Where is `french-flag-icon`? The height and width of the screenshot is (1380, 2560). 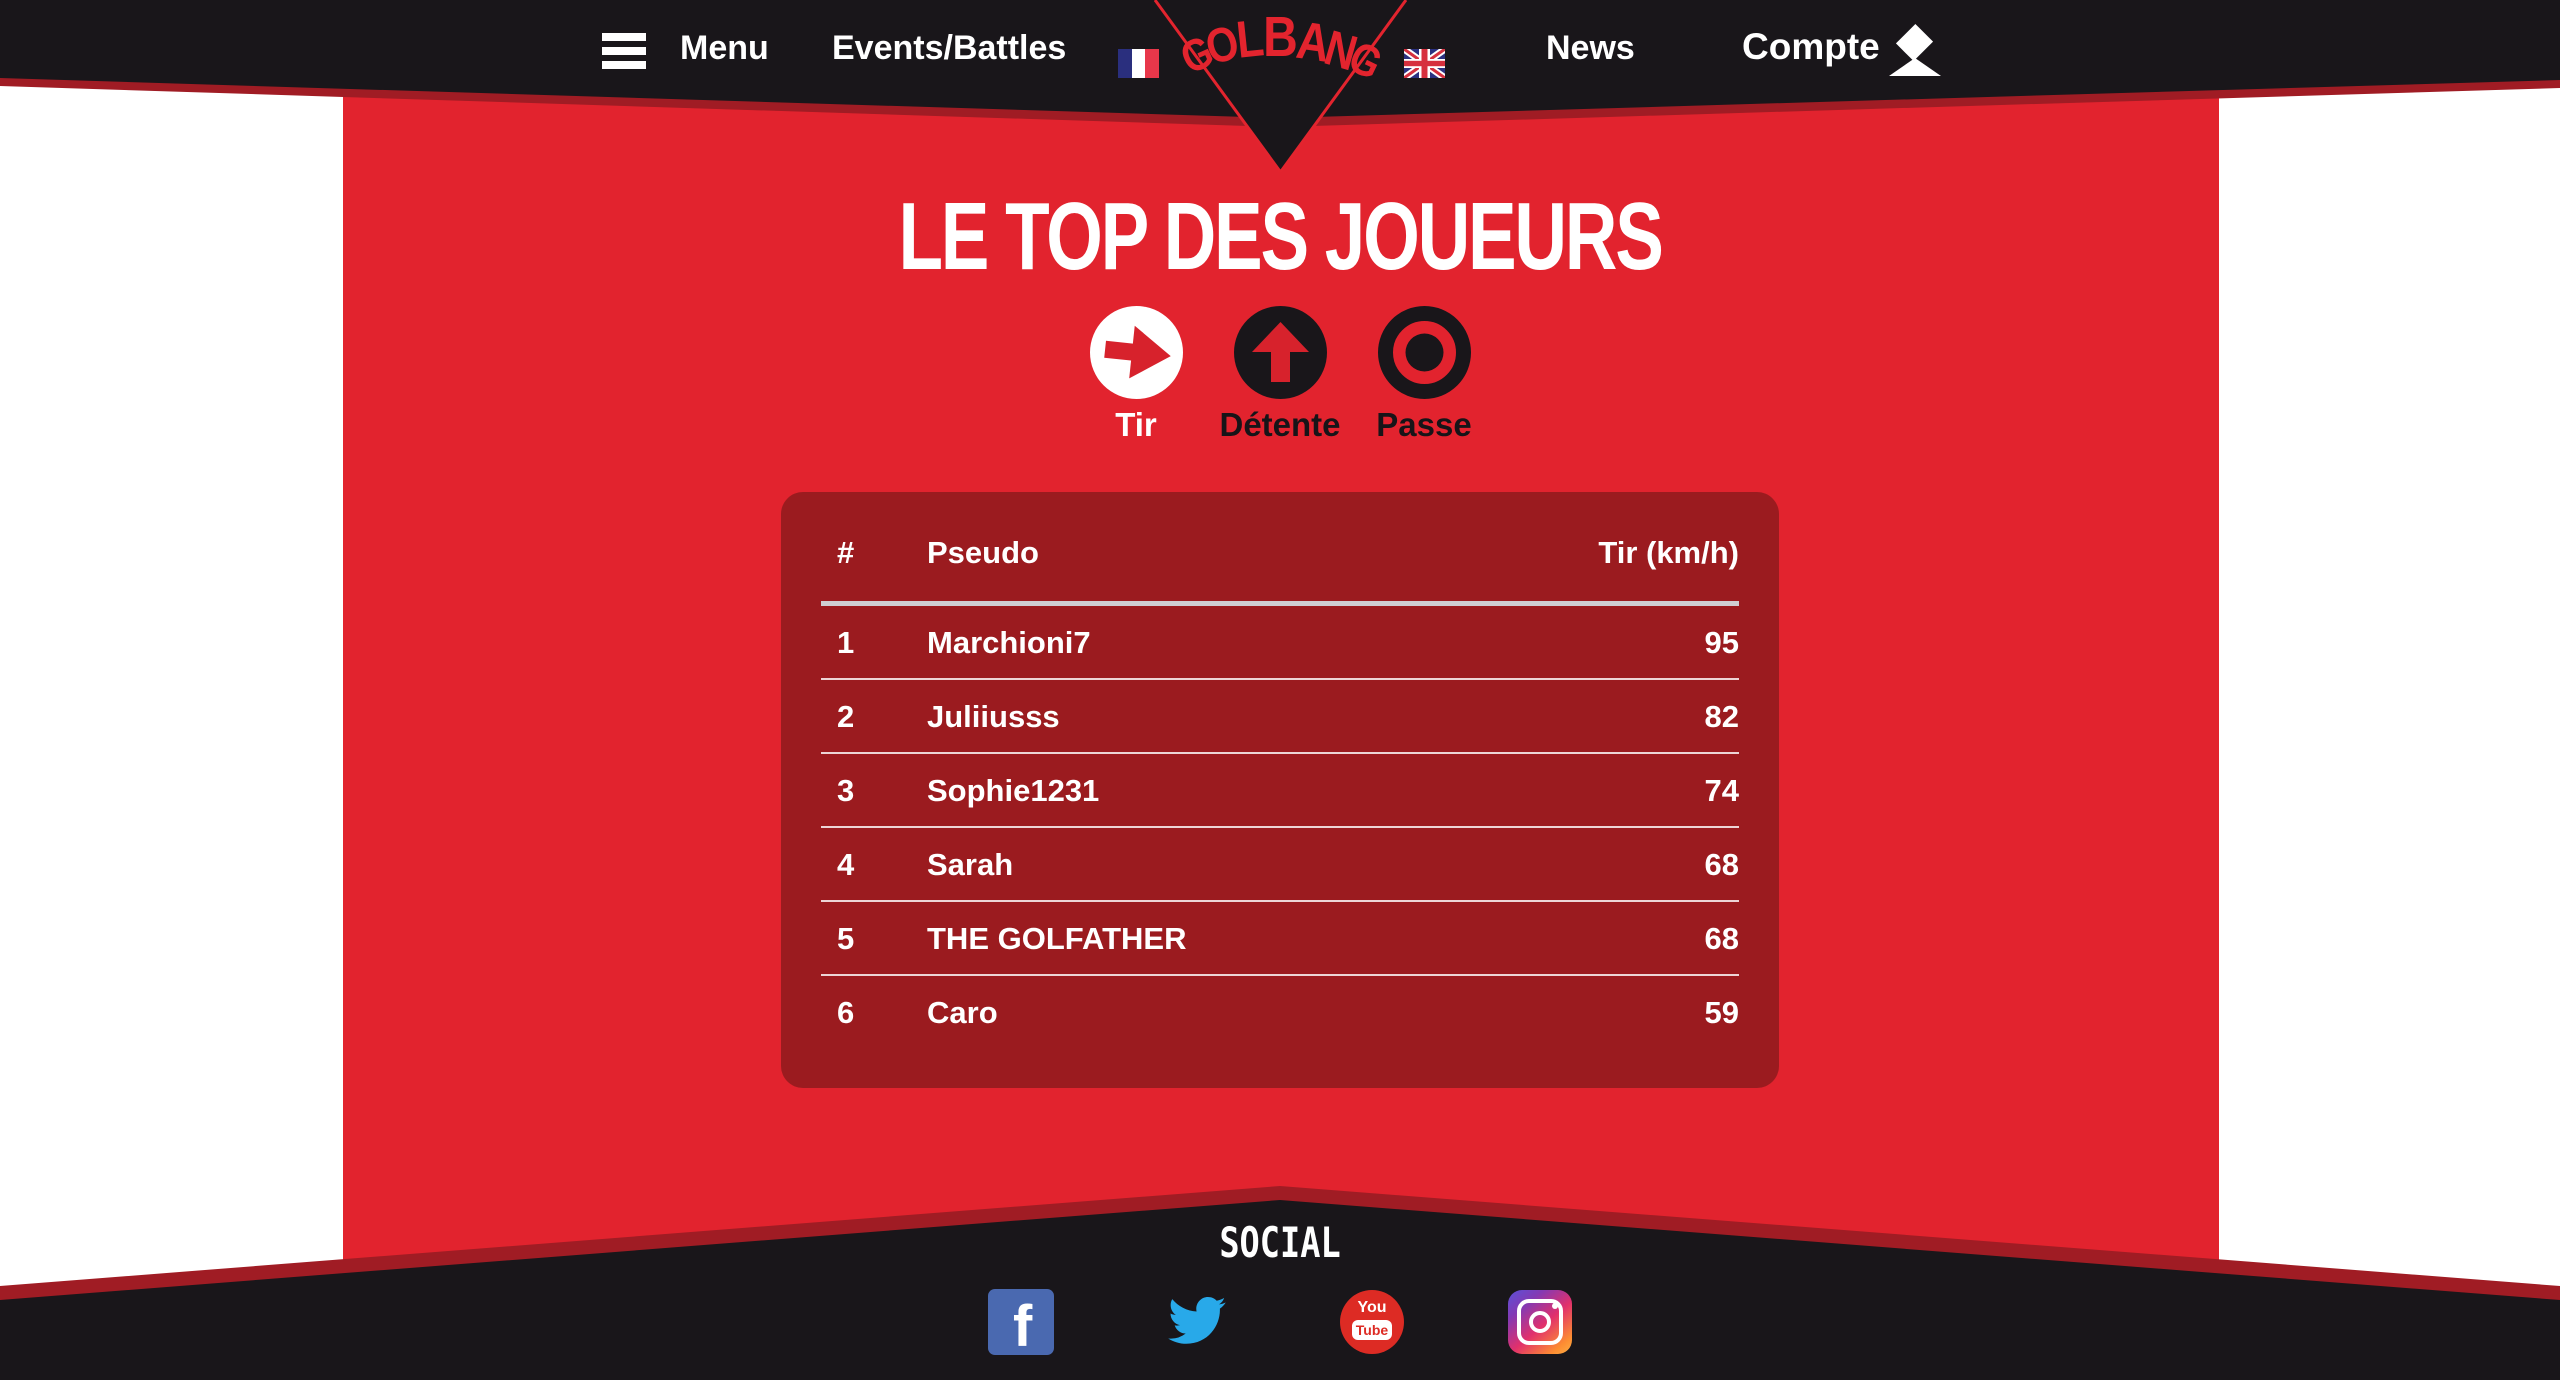
french-flag-icon is located at coordinates (1138, 63).